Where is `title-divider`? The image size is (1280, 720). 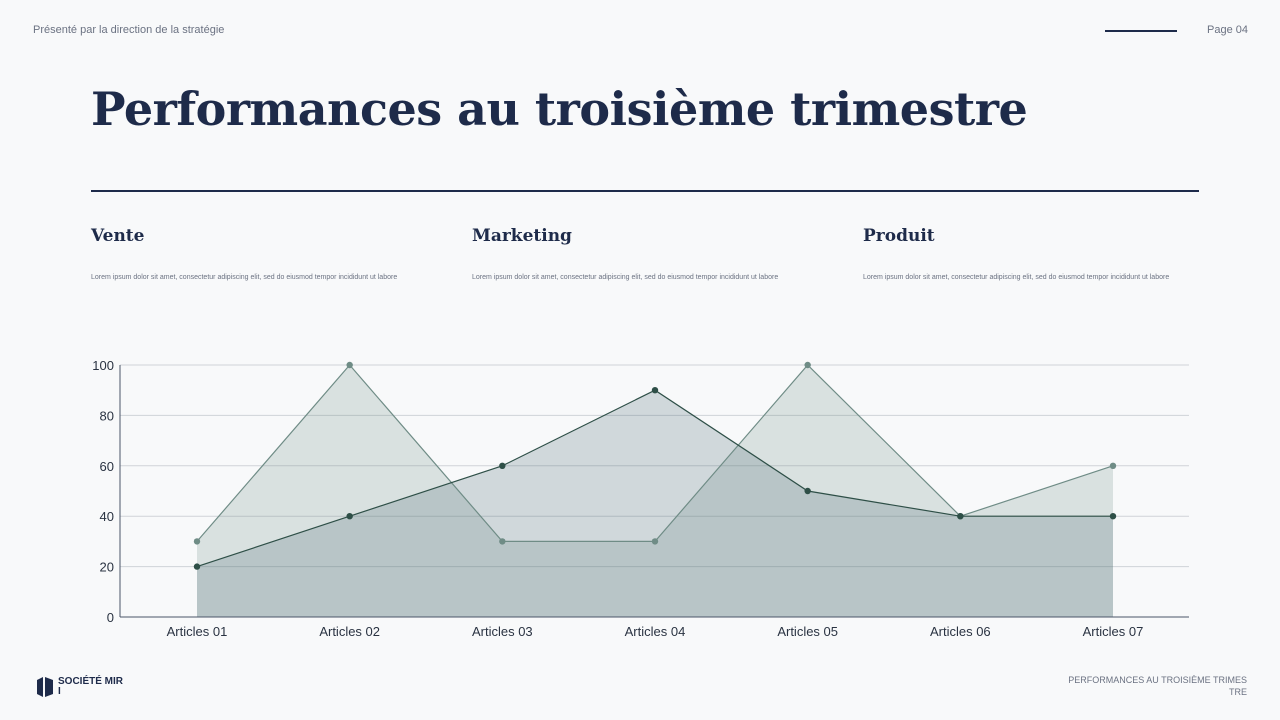
title-divider is located at coordinates (645, 191).